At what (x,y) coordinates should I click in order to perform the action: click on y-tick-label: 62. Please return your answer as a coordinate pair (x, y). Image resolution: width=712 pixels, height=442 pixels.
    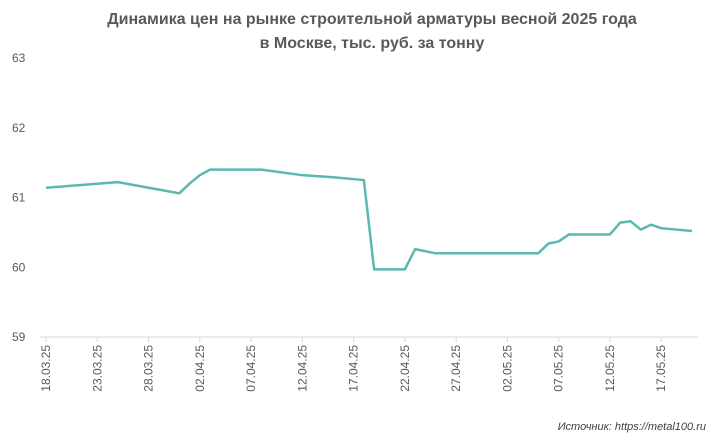
    Looking at the image, I should click on (19, 128).